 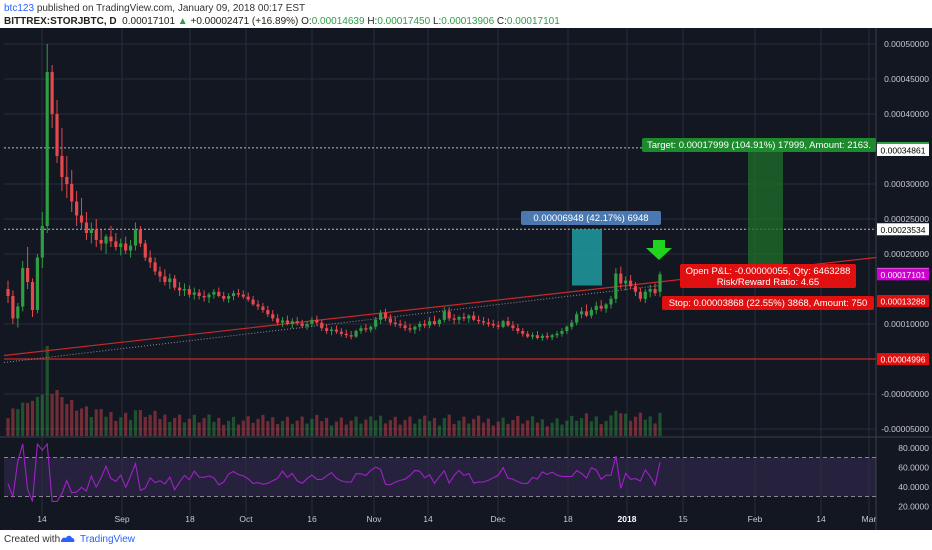 I want to click on y-tick-label: 0.00030000, so click(x=906, y=184).